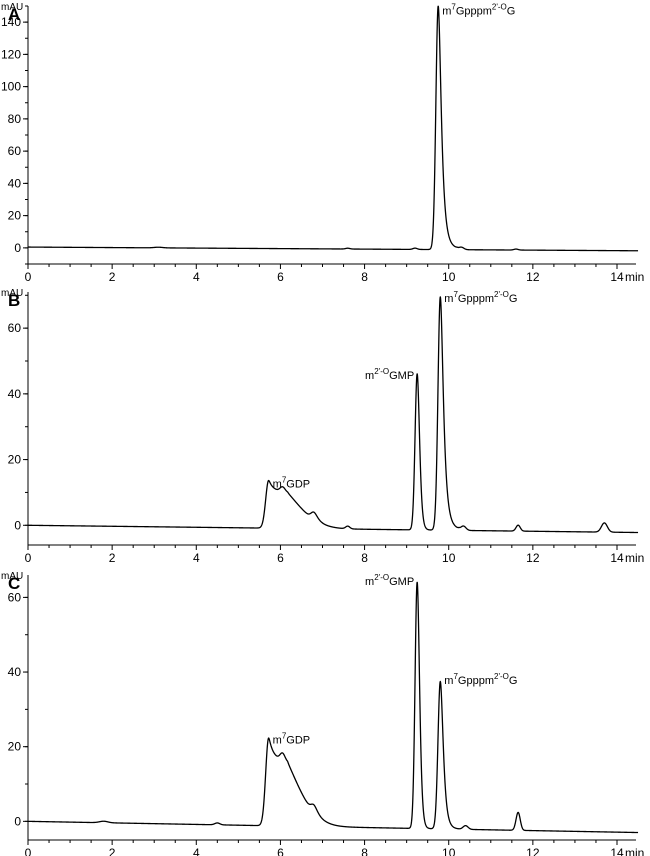 This screenshot has width=650, height=856. What do you see at coordinates (14, 14) in the screenshot?
I see `panel-letter: A` at bounding box center [14, 14].